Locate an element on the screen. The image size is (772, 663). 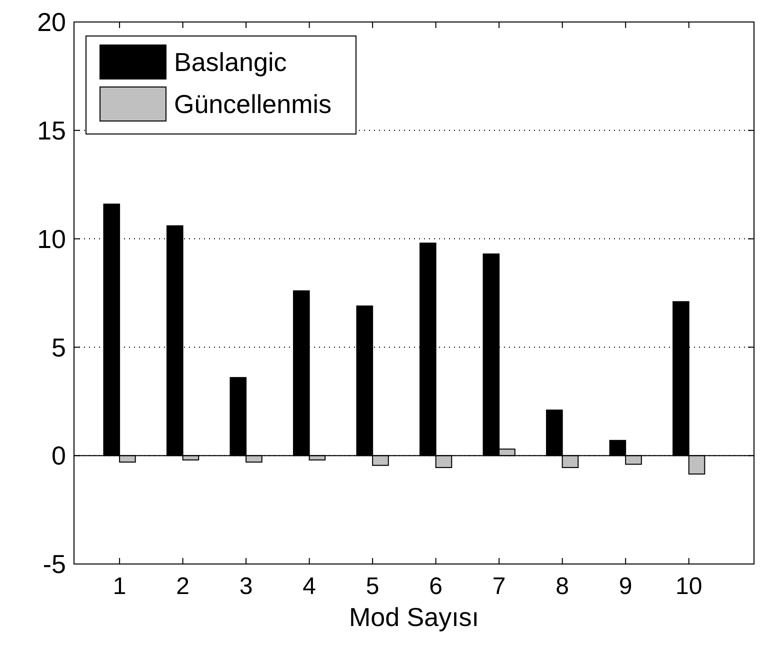
y-tick-label: 5 is located at coordinates (59, 347).